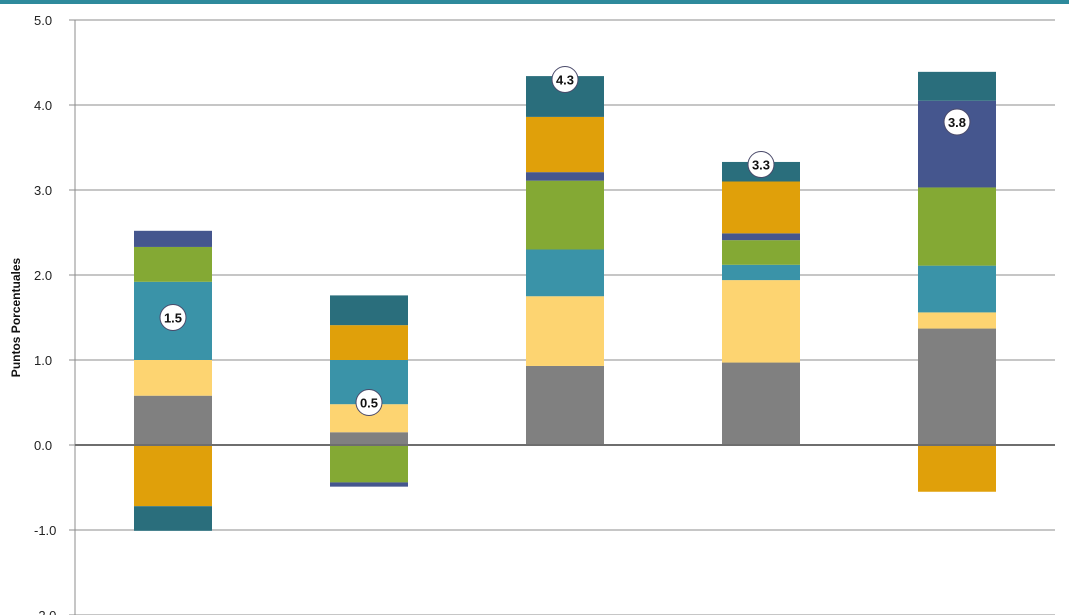 The width and height of the screenshot is (1069, 615). What do you see at coordinates (43, 105) in the screenshot?
I see `y-tick-label: 4.0` at bounding box center [43, 105].